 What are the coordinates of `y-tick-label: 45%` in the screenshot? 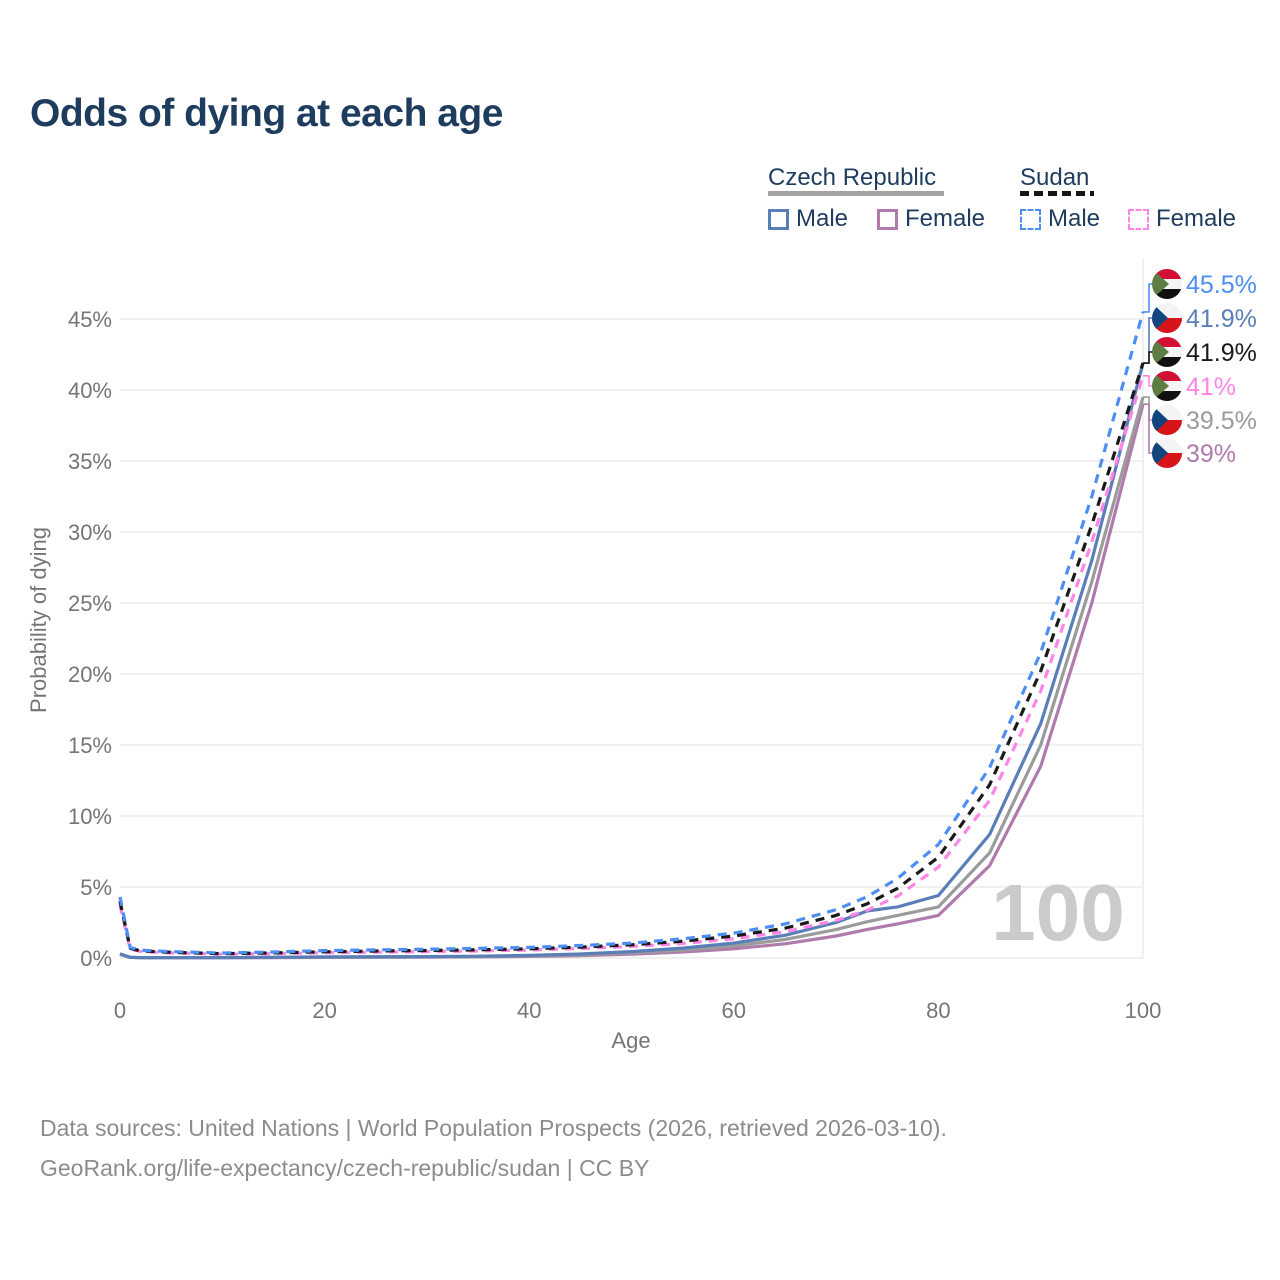 It's located at (90, 319).